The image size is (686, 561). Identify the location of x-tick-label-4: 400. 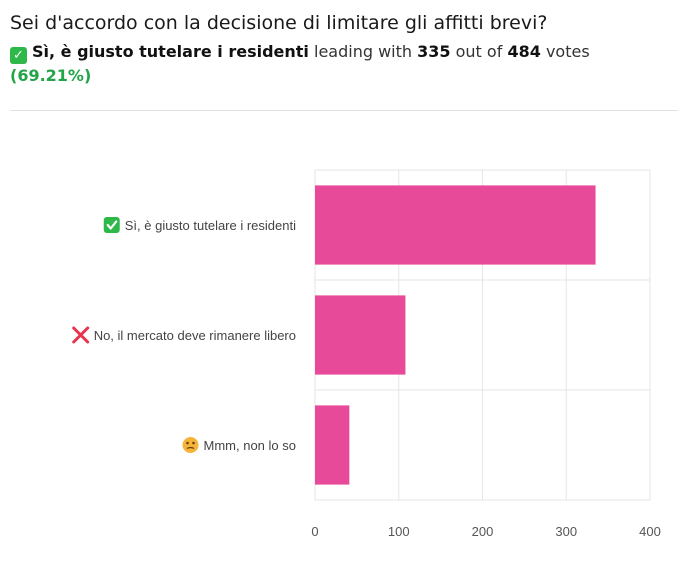
(650, 531).